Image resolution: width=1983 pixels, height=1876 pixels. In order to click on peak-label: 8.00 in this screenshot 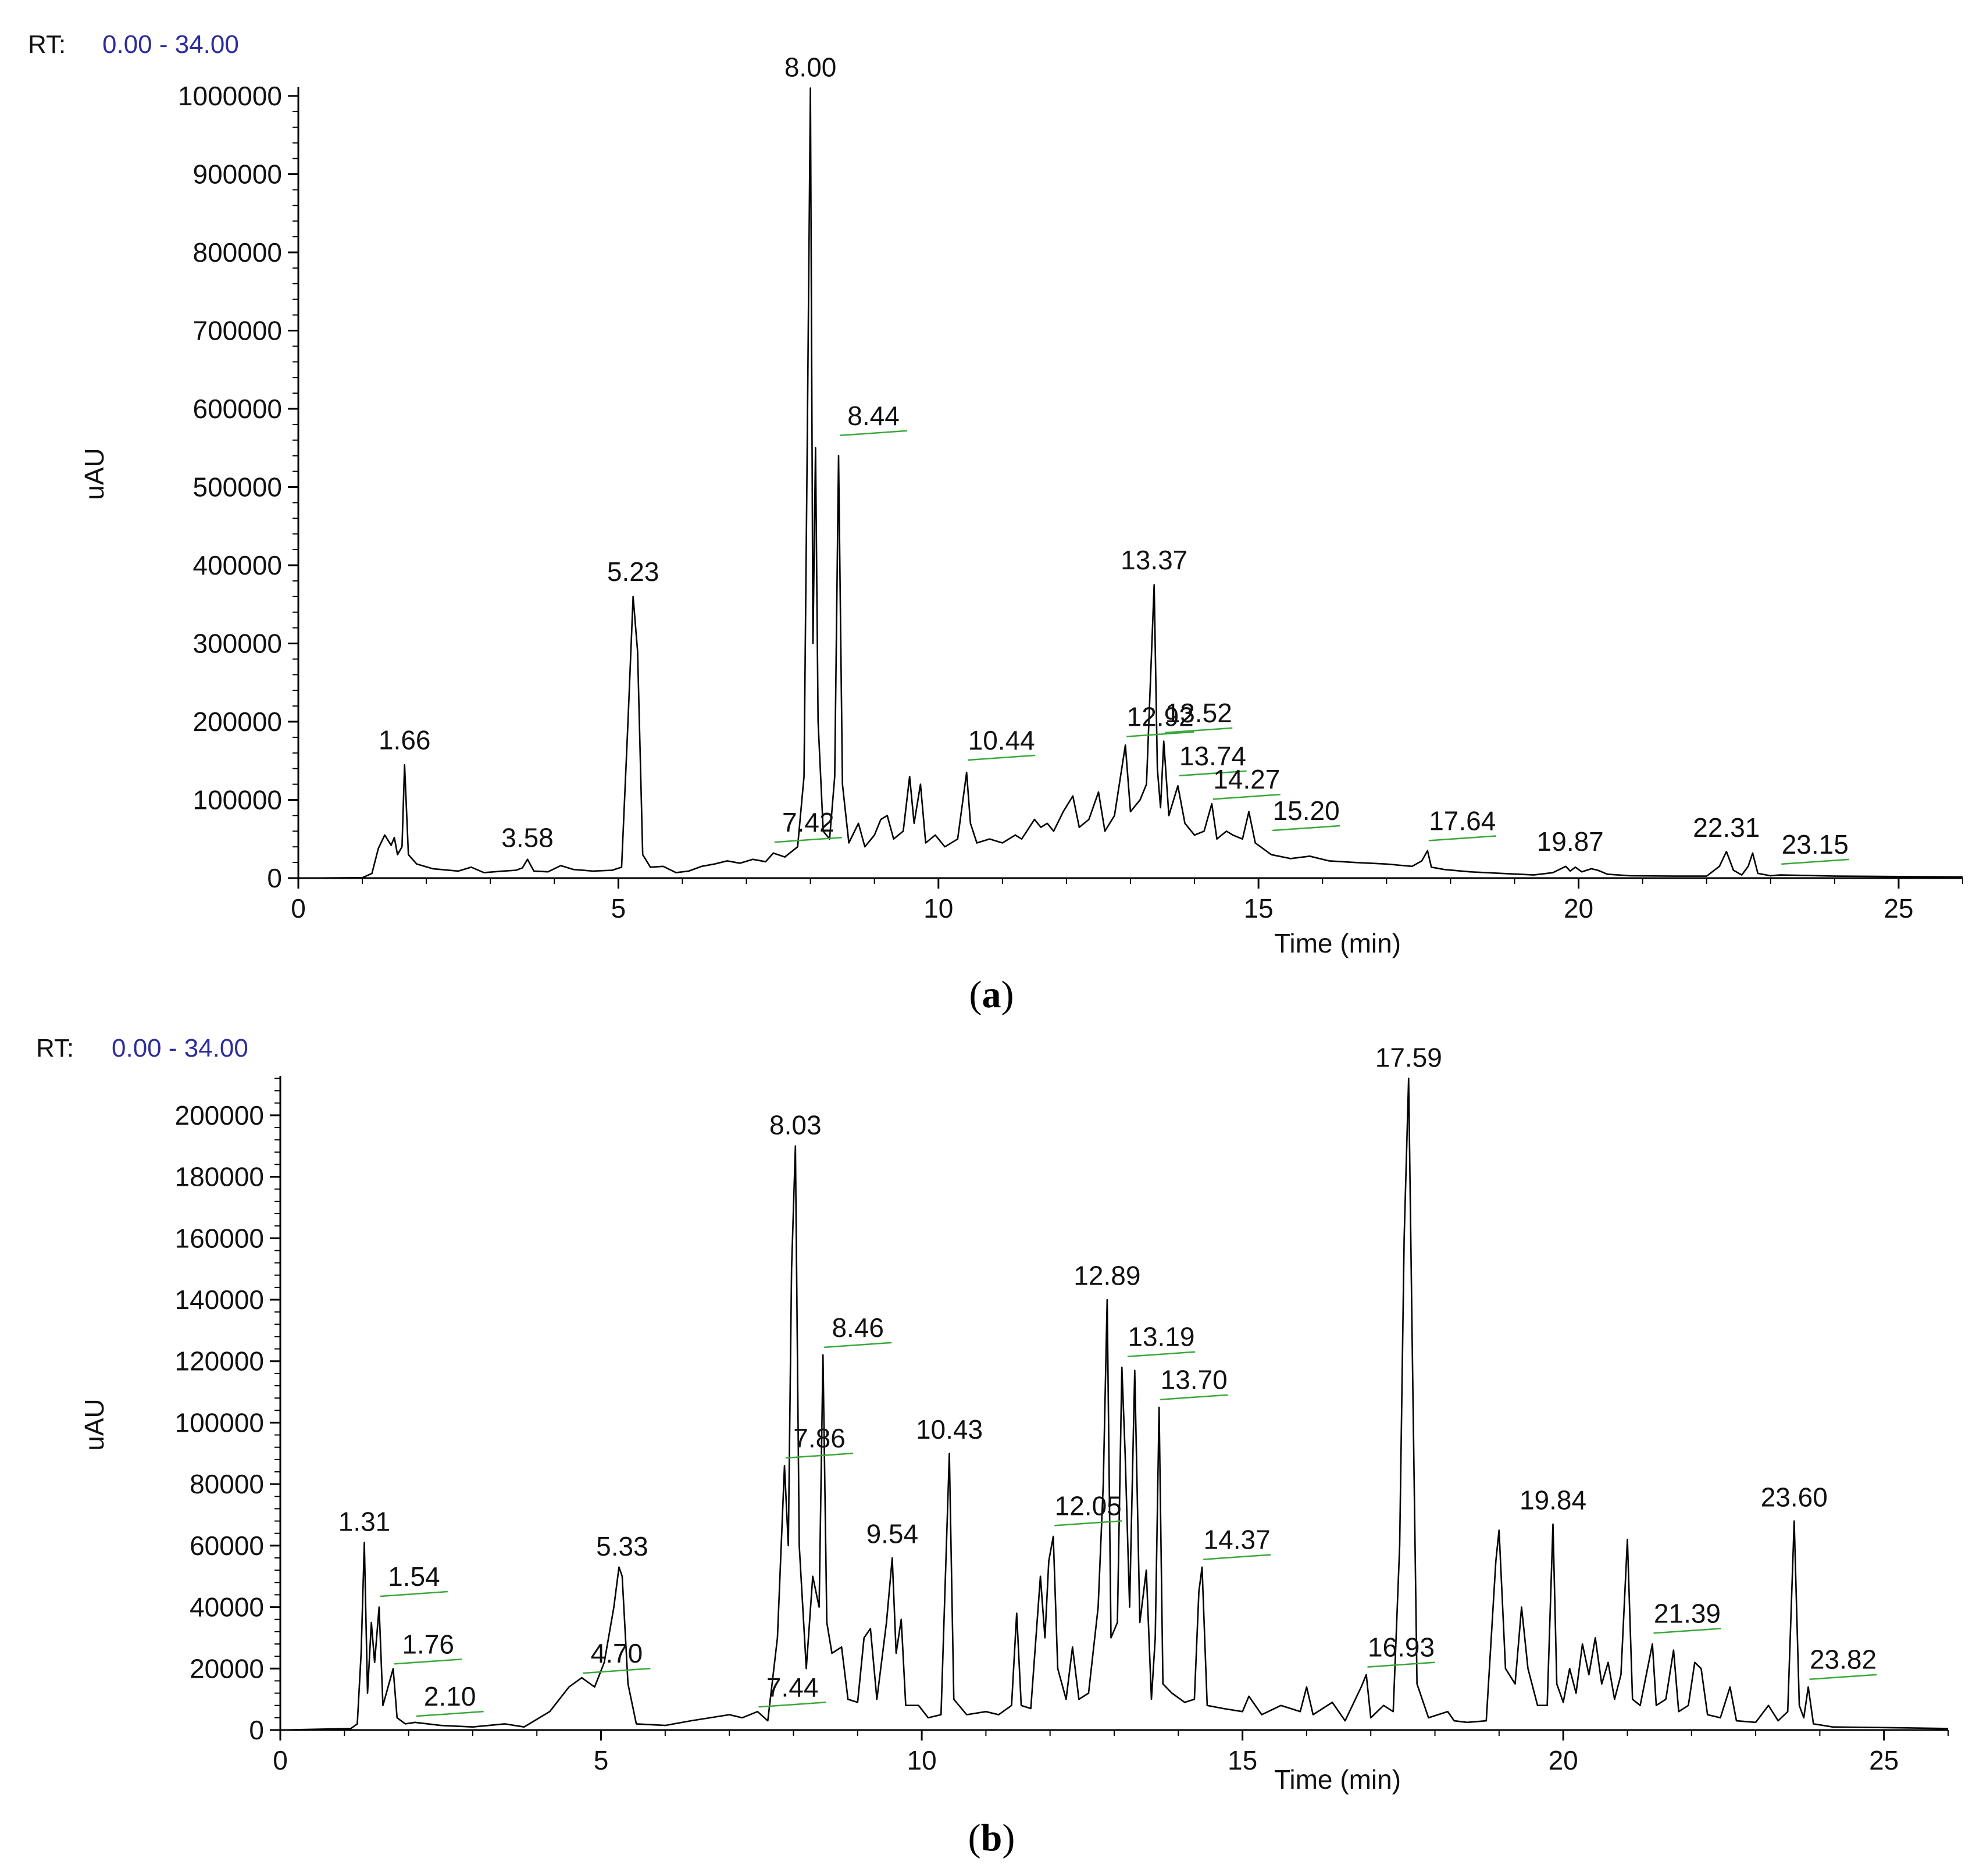, I will do `click(810, 67)`.